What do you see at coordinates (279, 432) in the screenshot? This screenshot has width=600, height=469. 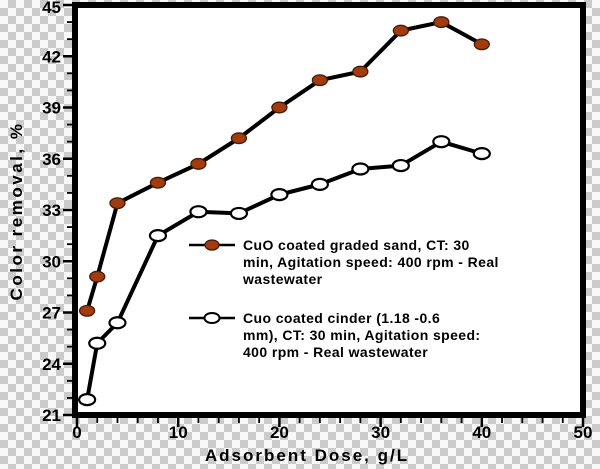 I see `x-tick-label: 20` at bounding box center [279, 432].